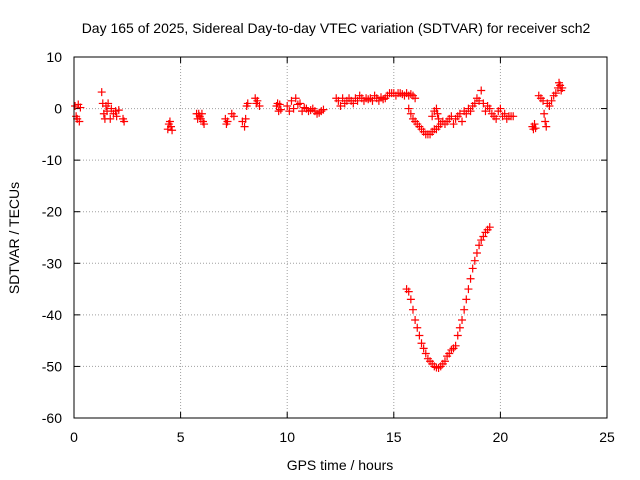 The image size is (640, 480). What do you see at coordinates (14, 238) in the screenshot?
I see `y-axis-label: SDTVAR / TECUs` at bounding box center [14, 238].